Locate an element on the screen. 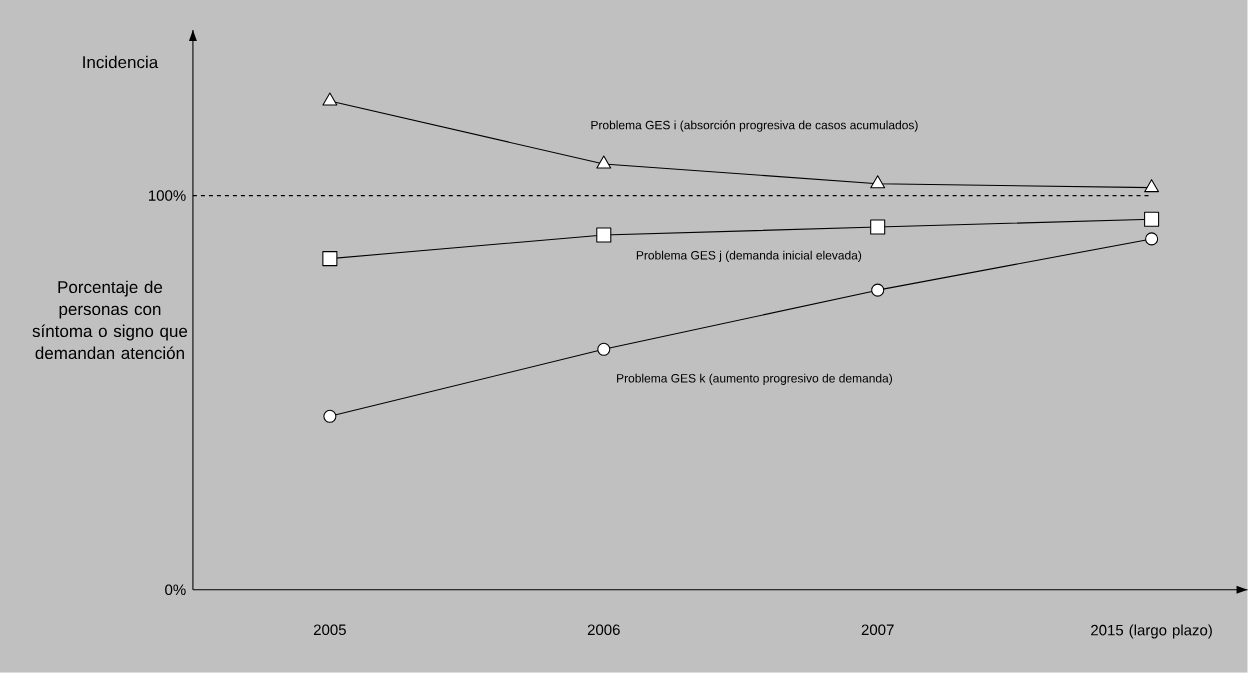 This screenshot has width=1248, height=673. series-label: Problema GES k (aumento progresivo de demanda) is located at coordinates (755, 379).